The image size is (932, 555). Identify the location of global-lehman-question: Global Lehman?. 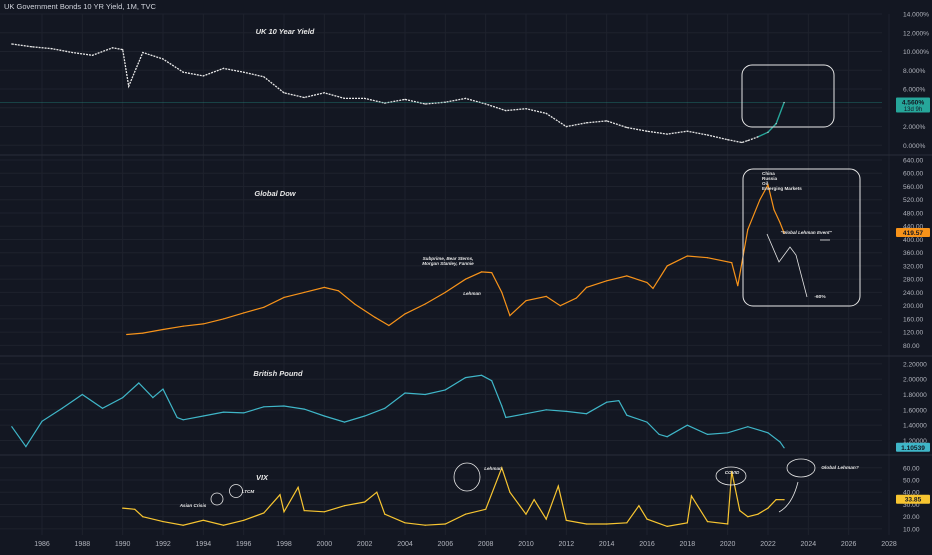
(840, 468).